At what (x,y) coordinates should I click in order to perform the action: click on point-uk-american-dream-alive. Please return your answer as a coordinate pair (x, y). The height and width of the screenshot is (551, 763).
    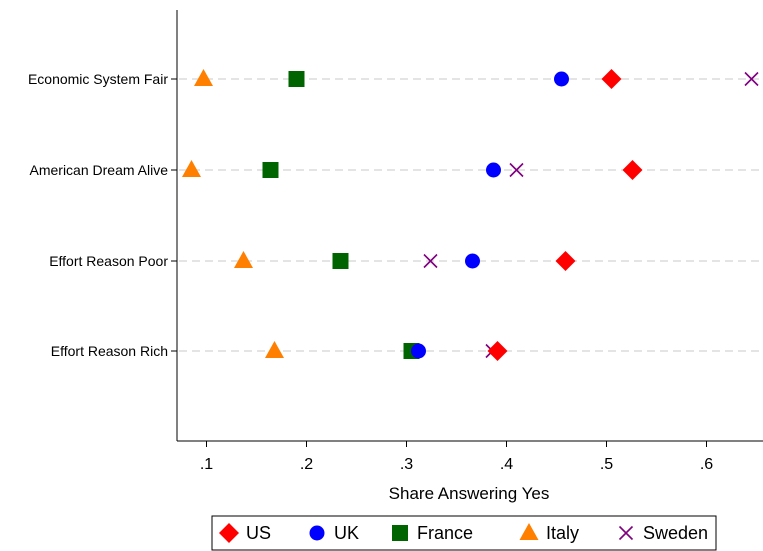
    Looking at the image, I should click on (493, 170).